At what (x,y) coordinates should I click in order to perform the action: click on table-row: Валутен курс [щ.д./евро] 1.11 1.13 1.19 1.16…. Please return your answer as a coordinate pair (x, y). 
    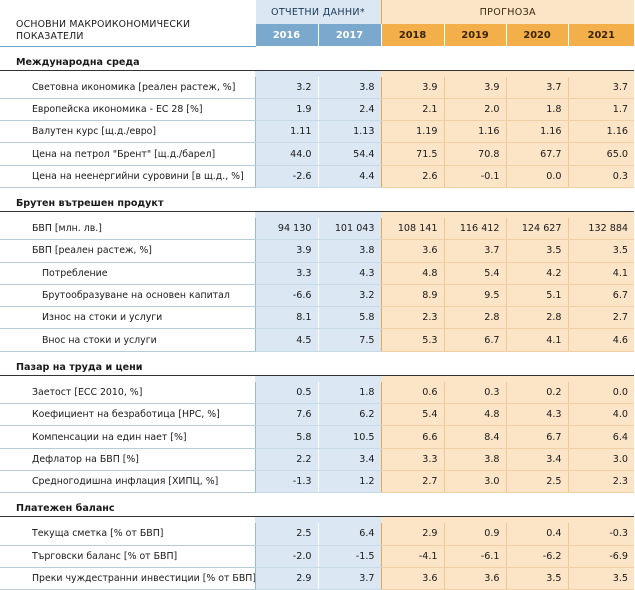
    Looking at the image, I should click on (317, 132).